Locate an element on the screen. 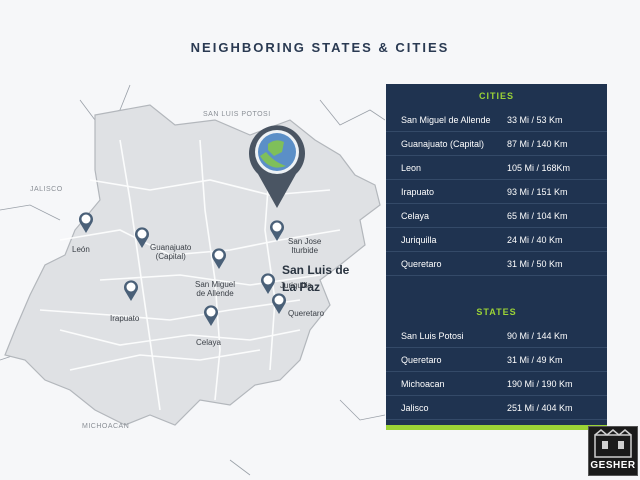  city-pin-label: Queretaro is located at coordinates (306, 313).